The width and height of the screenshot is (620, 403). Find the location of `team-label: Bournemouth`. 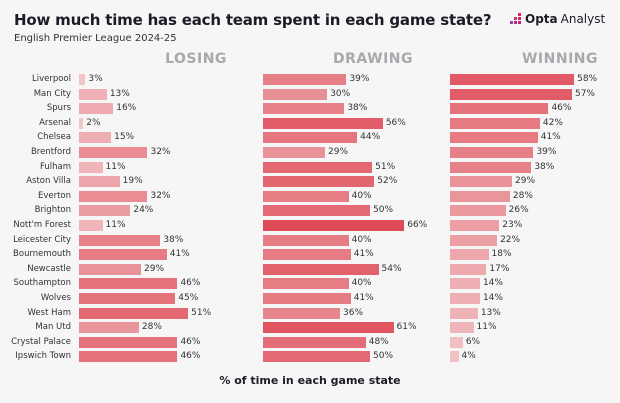

team-label: Bournemouth is located at coordinates (42, 254).